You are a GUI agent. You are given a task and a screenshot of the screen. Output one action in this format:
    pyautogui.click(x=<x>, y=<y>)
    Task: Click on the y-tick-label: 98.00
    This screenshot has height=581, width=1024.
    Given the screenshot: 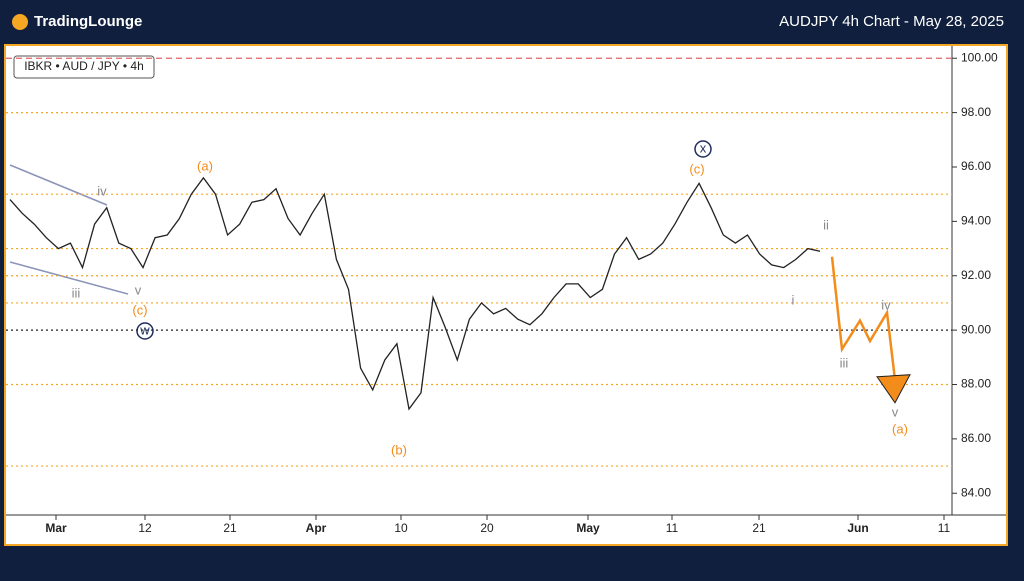 What is the action you would take?
    pyautogui.click(x=976, y=112)
    